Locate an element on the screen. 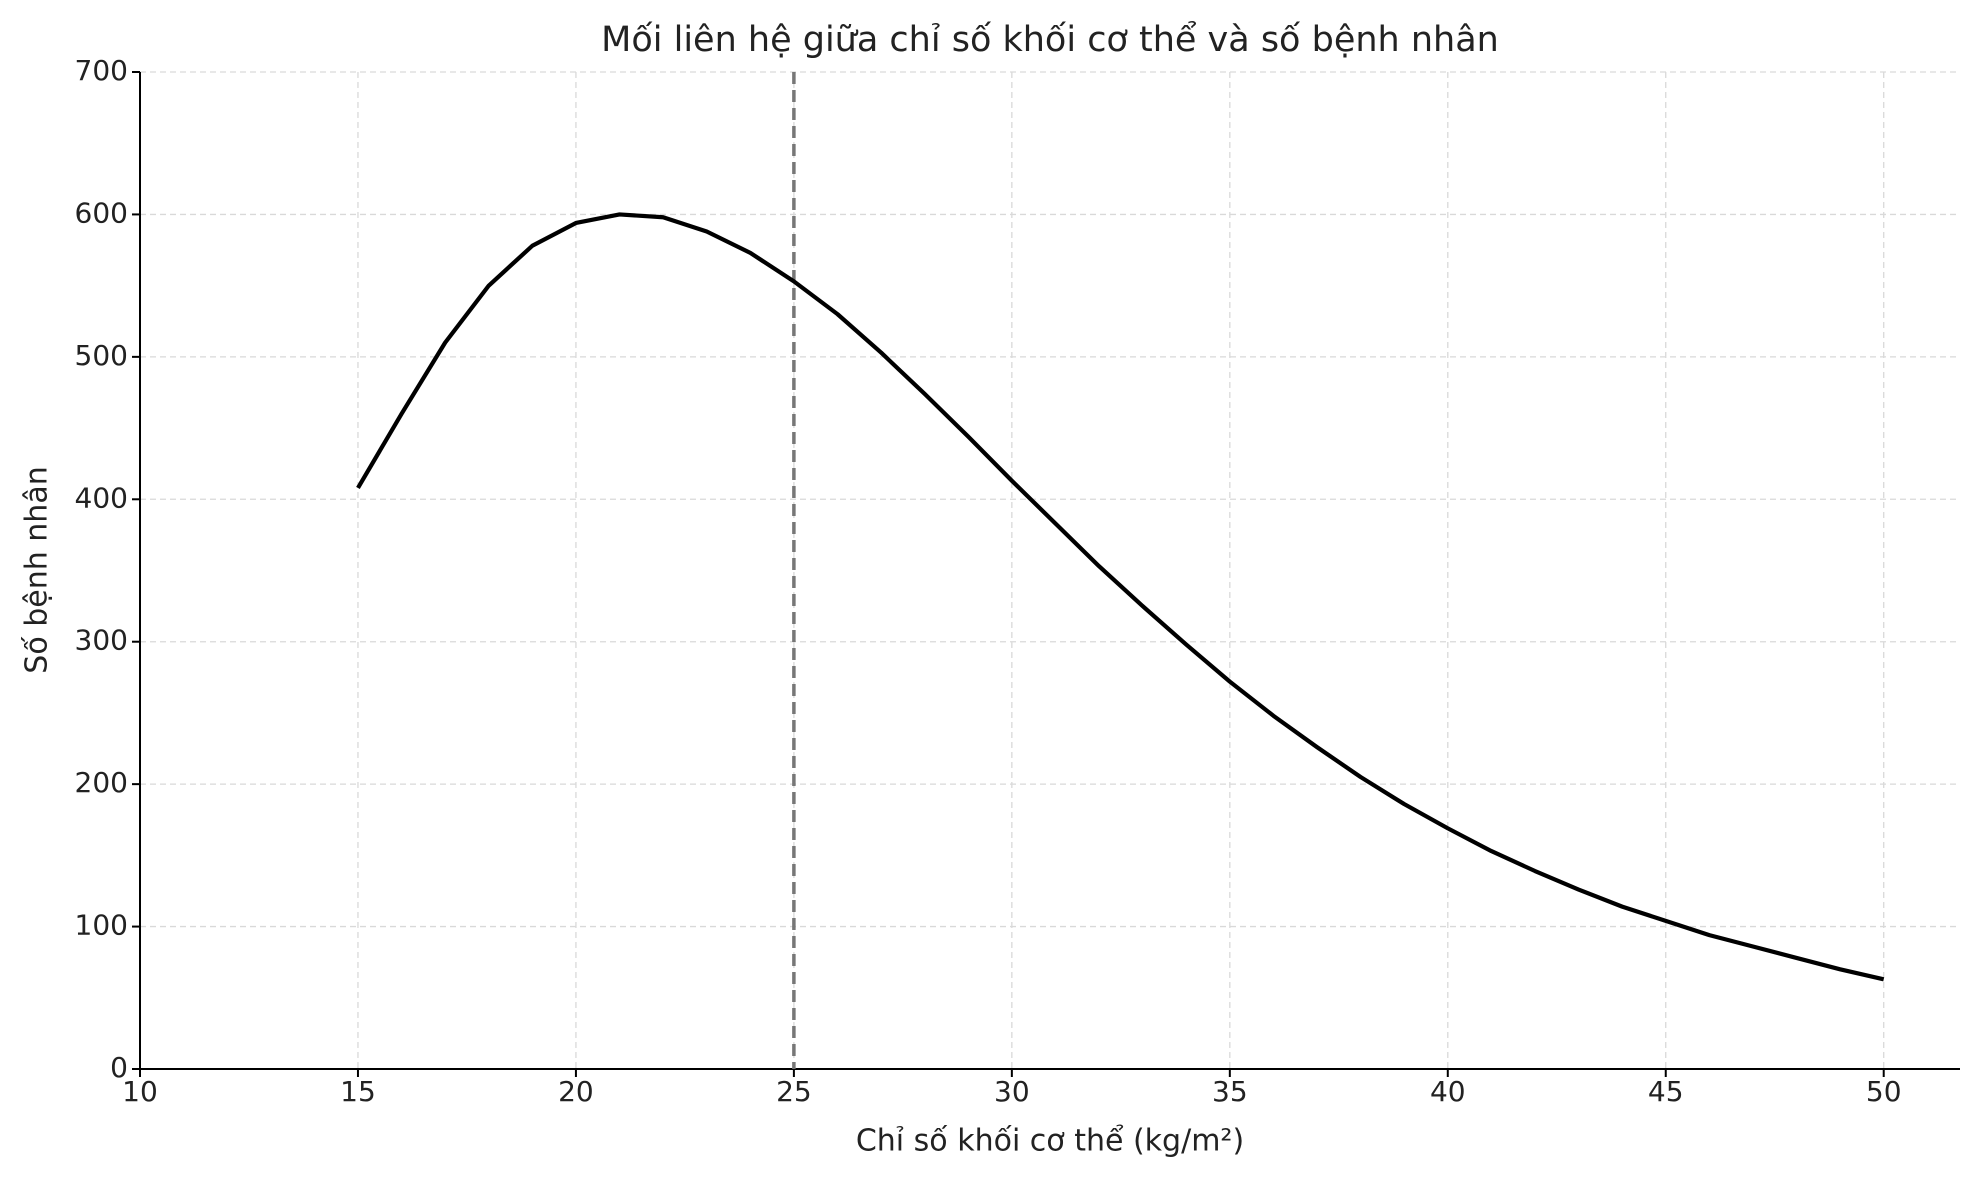  y-tick-label: 500 is located at coordinates (101, 355).